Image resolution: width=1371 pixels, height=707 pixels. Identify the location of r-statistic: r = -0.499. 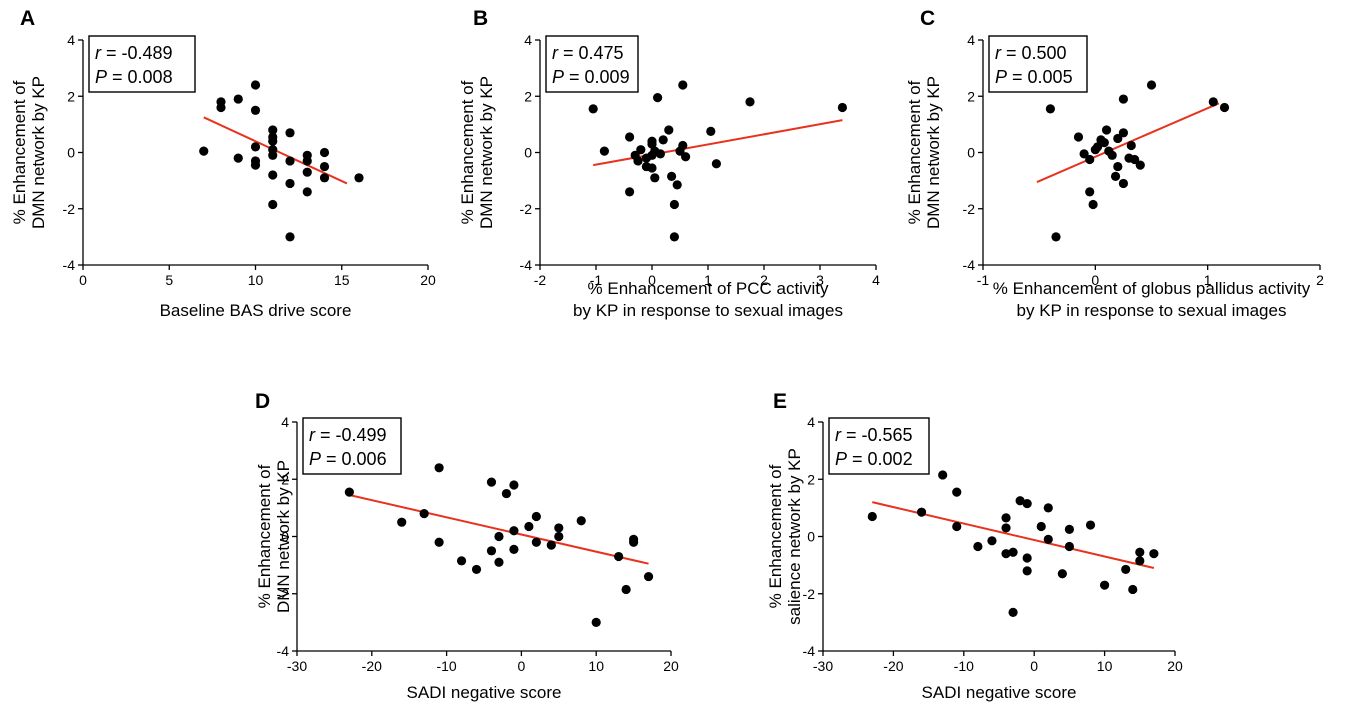
(348, 435).